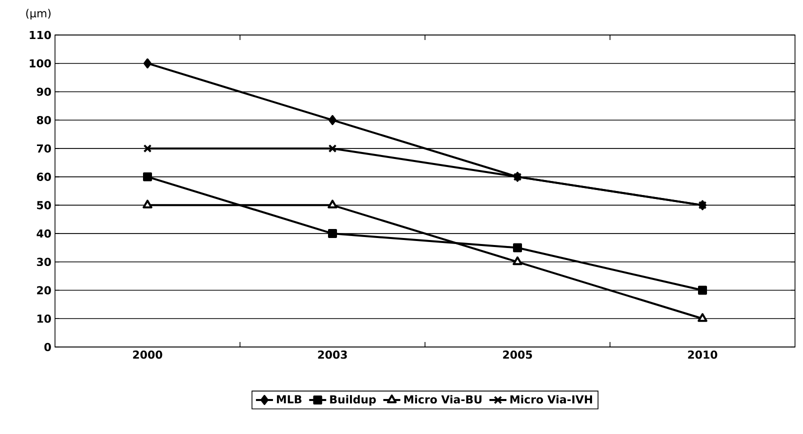 The height and width of the screenshot is (434, 803). Describe the element at coordinates (40, 63) in the screenshot. I see `y-tick-label: 100` at that location.